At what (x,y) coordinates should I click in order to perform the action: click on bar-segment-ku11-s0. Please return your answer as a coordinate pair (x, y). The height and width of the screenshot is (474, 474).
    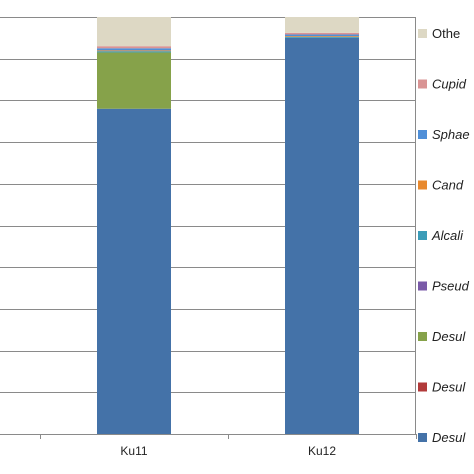
    Looking at the image, I should click on (134, 271).